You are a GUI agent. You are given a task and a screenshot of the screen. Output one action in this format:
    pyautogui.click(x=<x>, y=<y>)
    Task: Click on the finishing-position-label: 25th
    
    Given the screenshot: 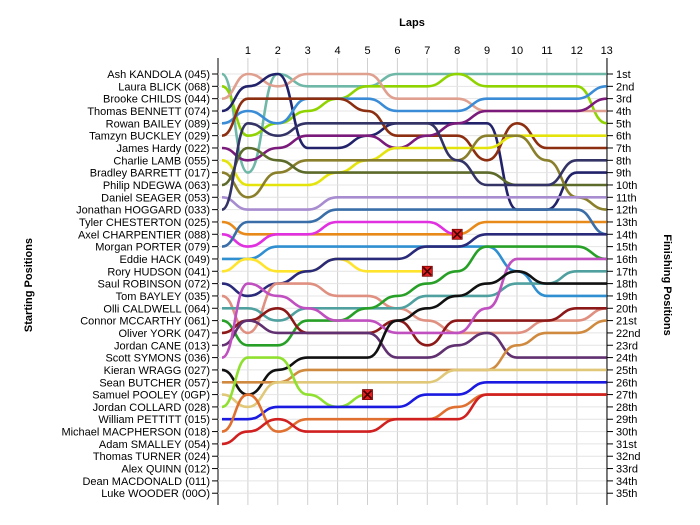 What is the action you would take?
    pyautogui.click(x=626, y=371)
    